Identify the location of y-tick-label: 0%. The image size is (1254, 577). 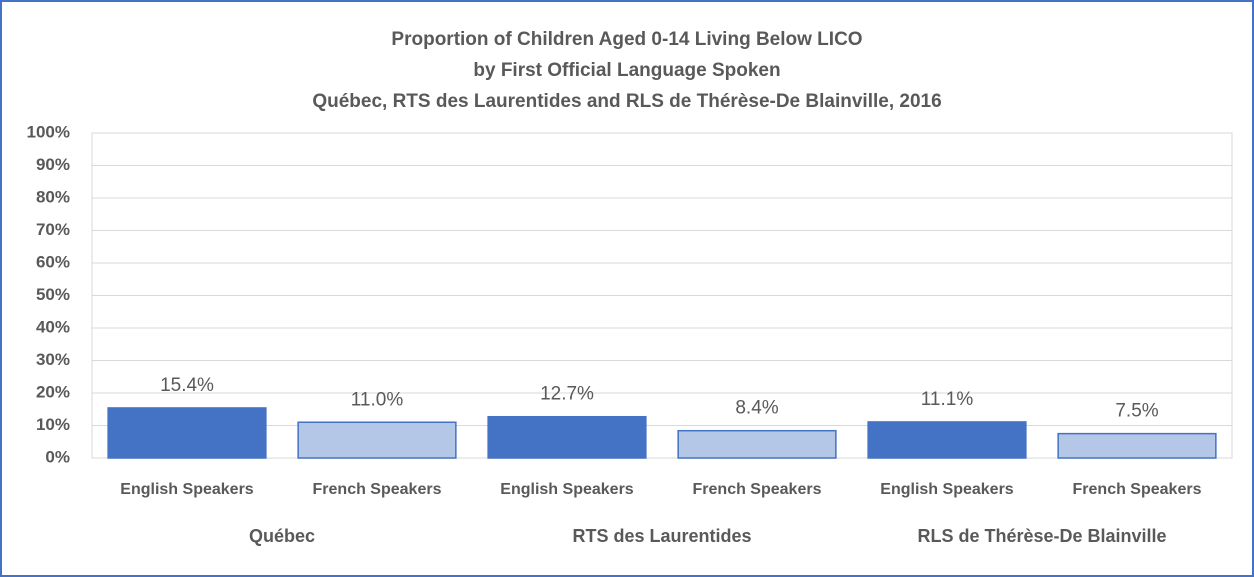
(57, 456).